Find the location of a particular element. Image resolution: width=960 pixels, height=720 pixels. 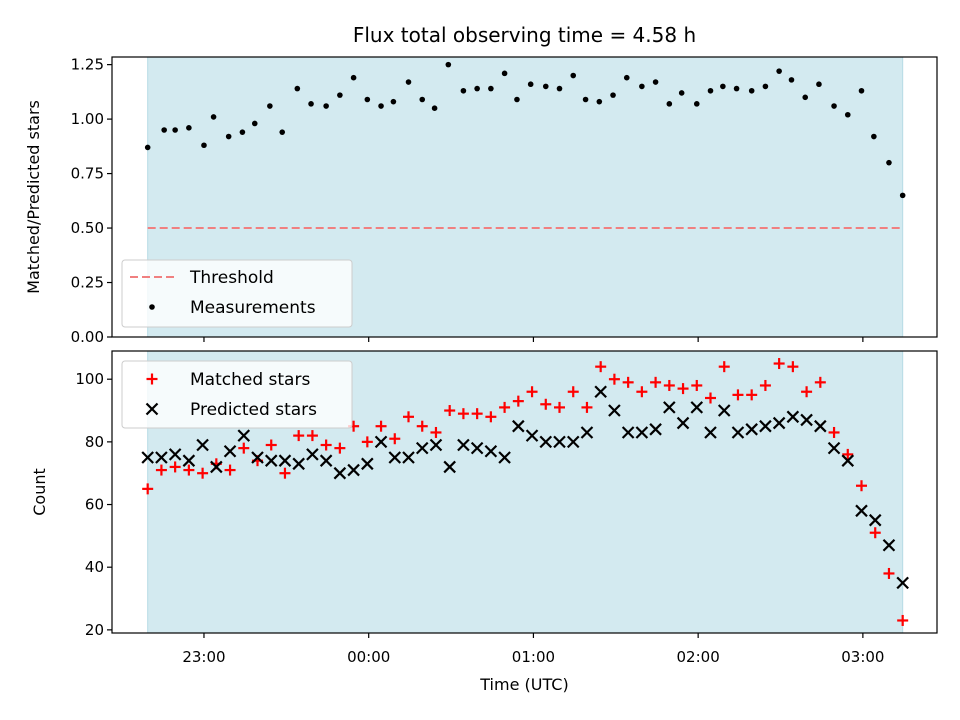

chart-title: Flux total observing time = 4.58 h is located at coordinates (524, 35).